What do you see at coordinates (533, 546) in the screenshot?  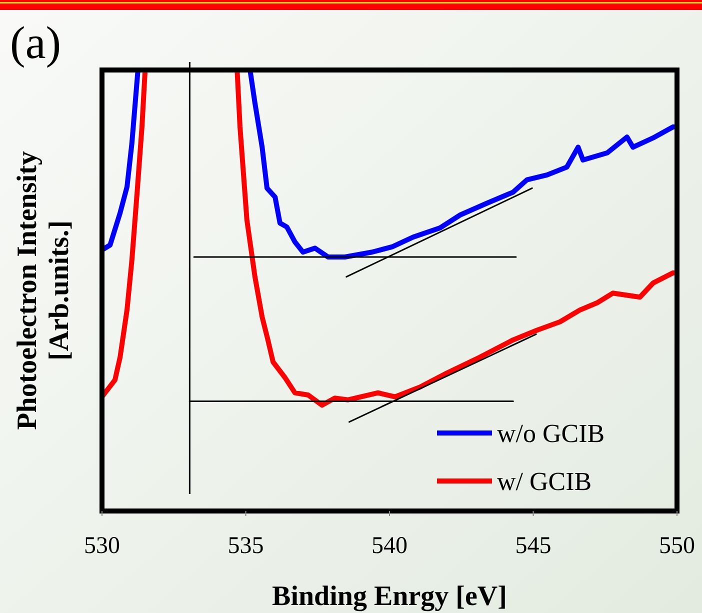 I see `x-tick-label: 545` at bounding box center [533, 546].